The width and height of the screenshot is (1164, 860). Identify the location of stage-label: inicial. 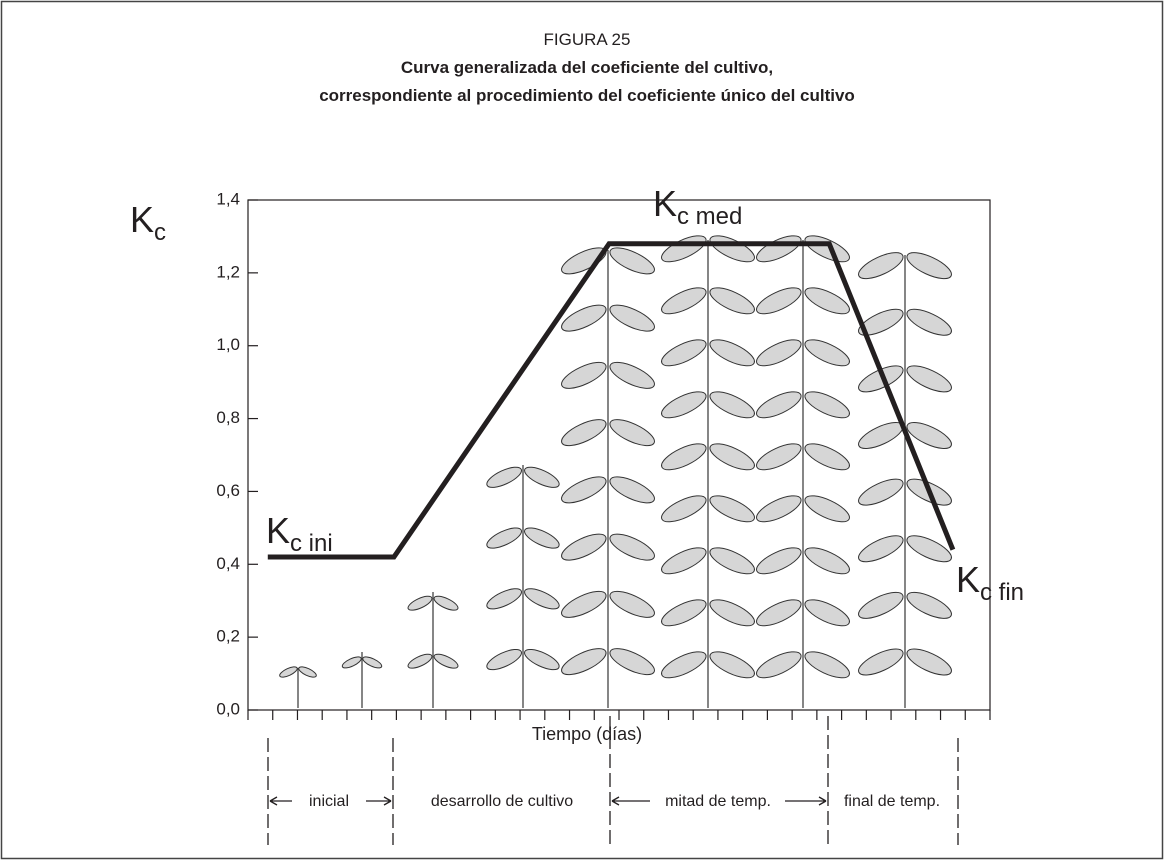
(329, 801).